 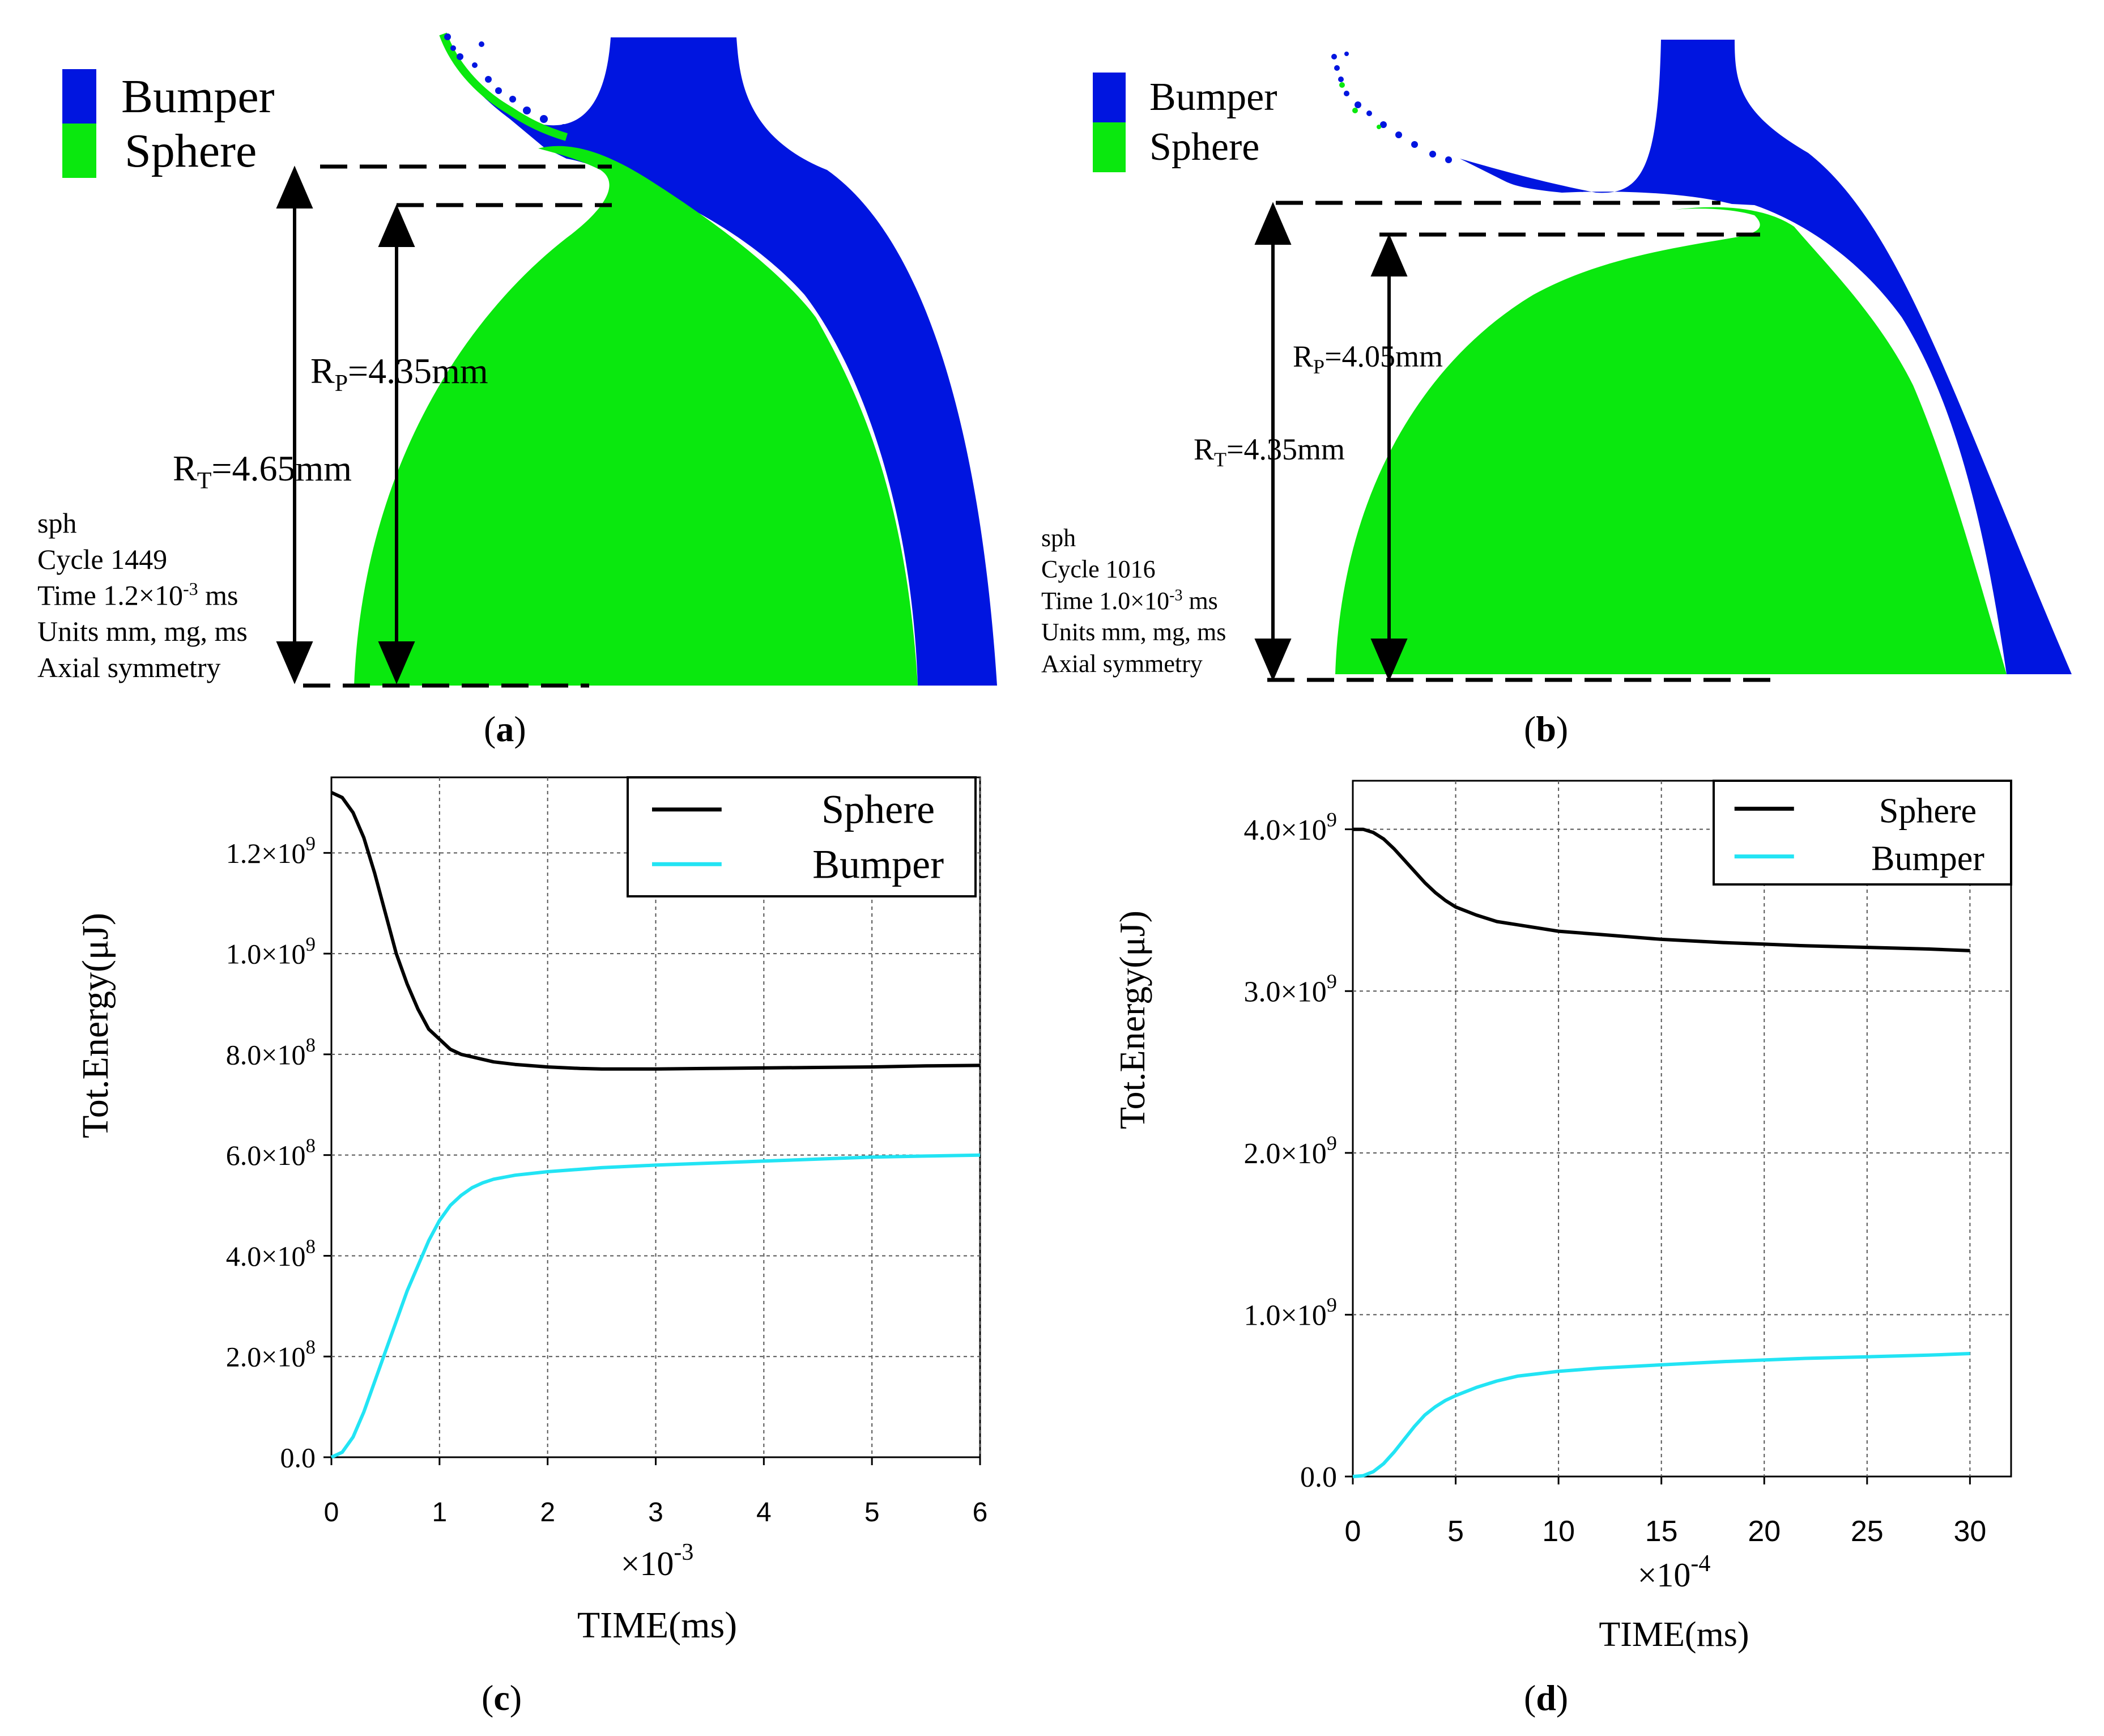 I want to click on x-tick-label-c: 5, so click(x=872, y=1512).